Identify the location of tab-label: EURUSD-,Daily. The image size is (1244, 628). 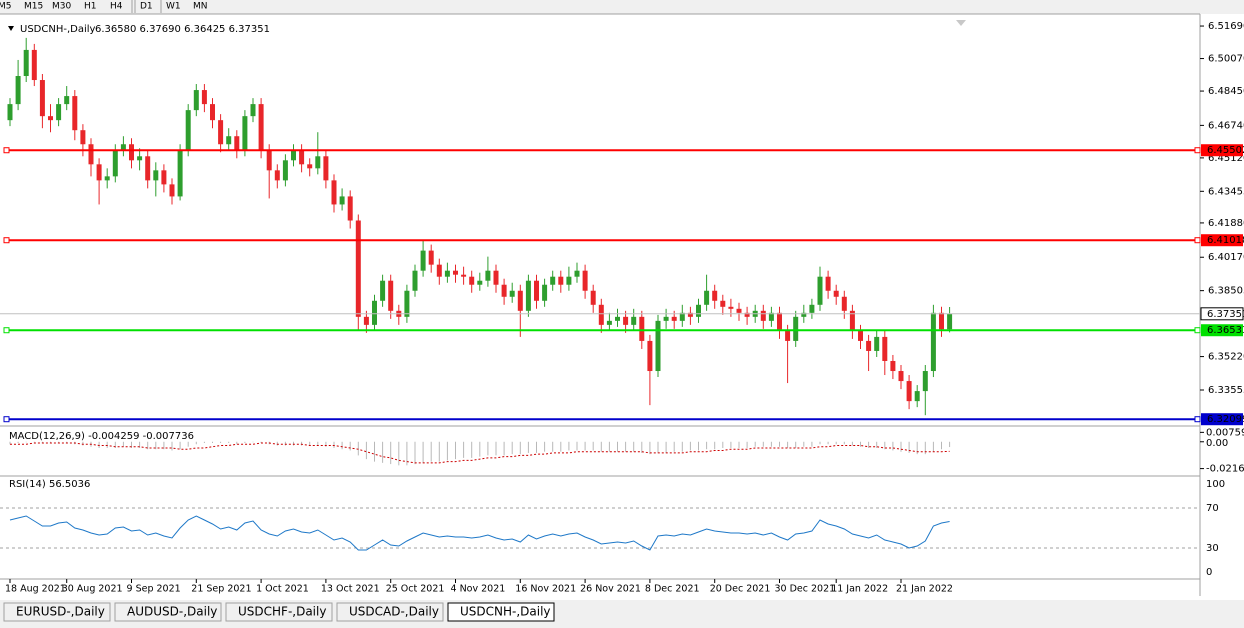
(60, 612).